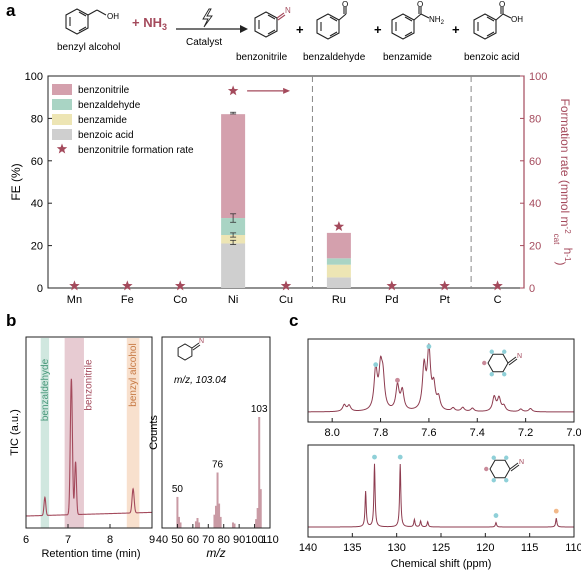  I want to click on nmr-nitrile-n: N, so click(519, 356).